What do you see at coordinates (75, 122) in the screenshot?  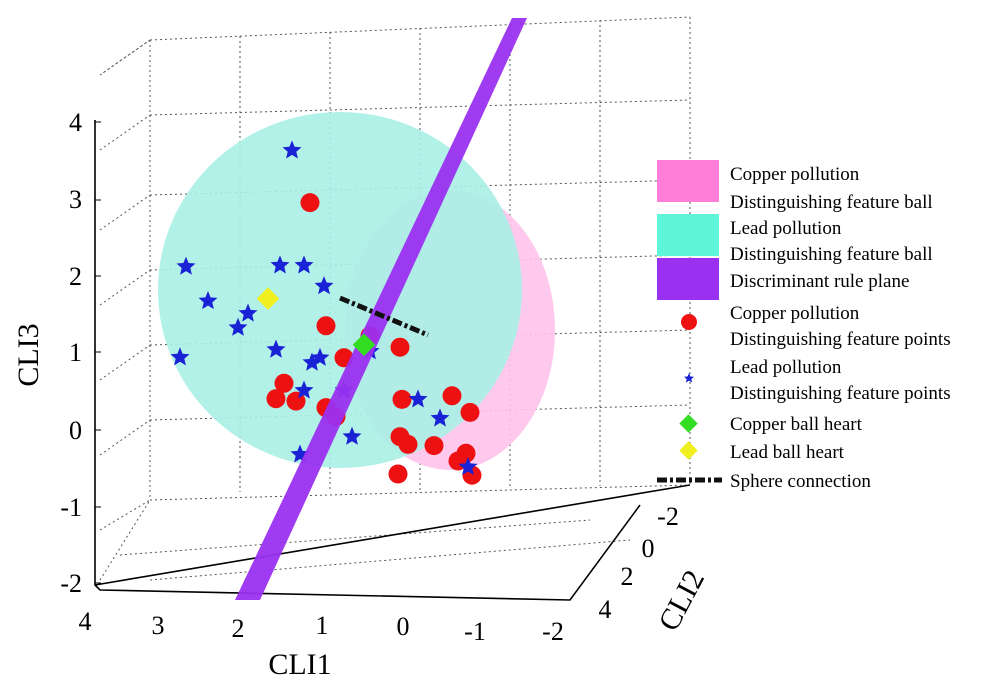 I see `z-tick-label: 4` at bounding box center [75, 122].